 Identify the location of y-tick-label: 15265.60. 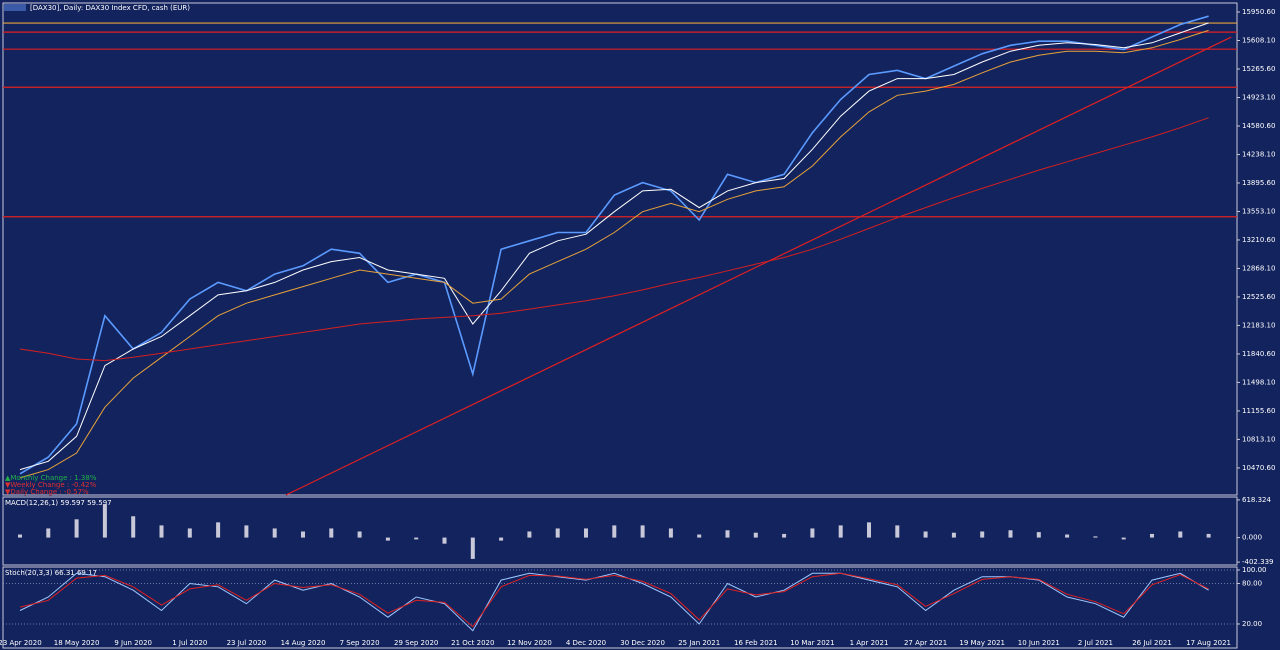
(1258, 69).